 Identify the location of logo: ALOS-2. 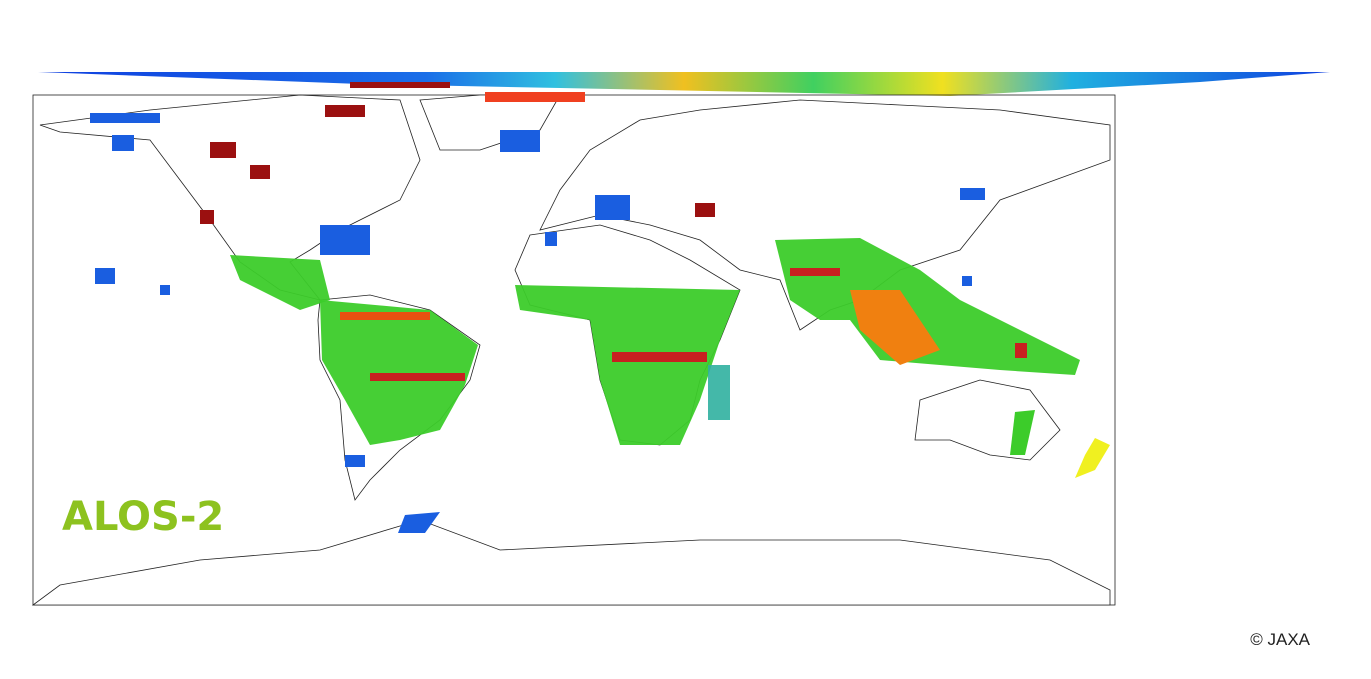
(143, 517).